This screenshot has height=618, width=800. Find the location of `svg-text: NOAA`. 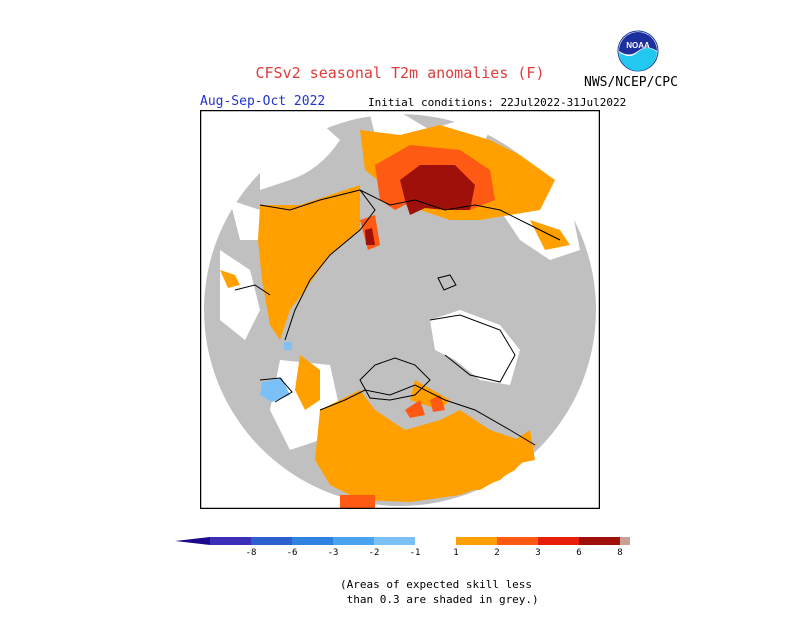

svg-text: NOAA is located at coordinates (638, 45).